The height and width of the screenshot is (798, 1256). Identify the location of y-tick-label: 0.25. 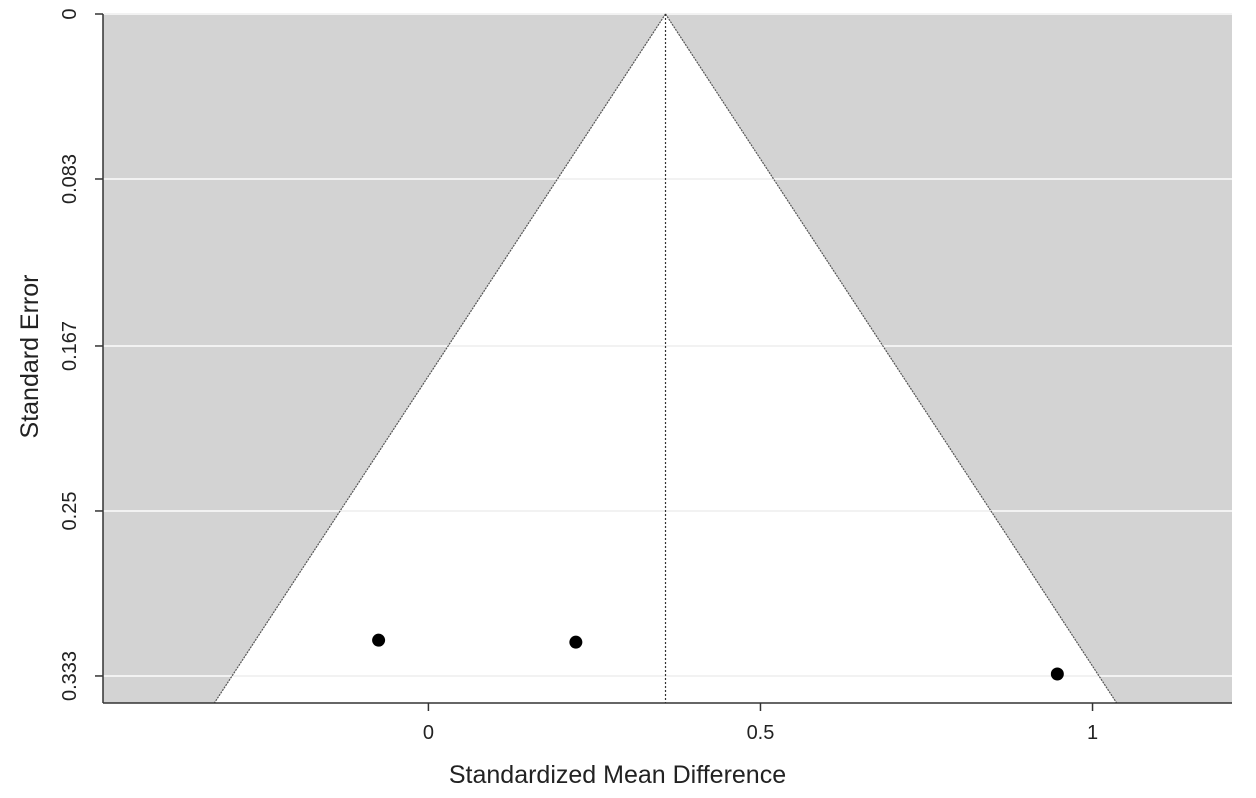
(70, 511).